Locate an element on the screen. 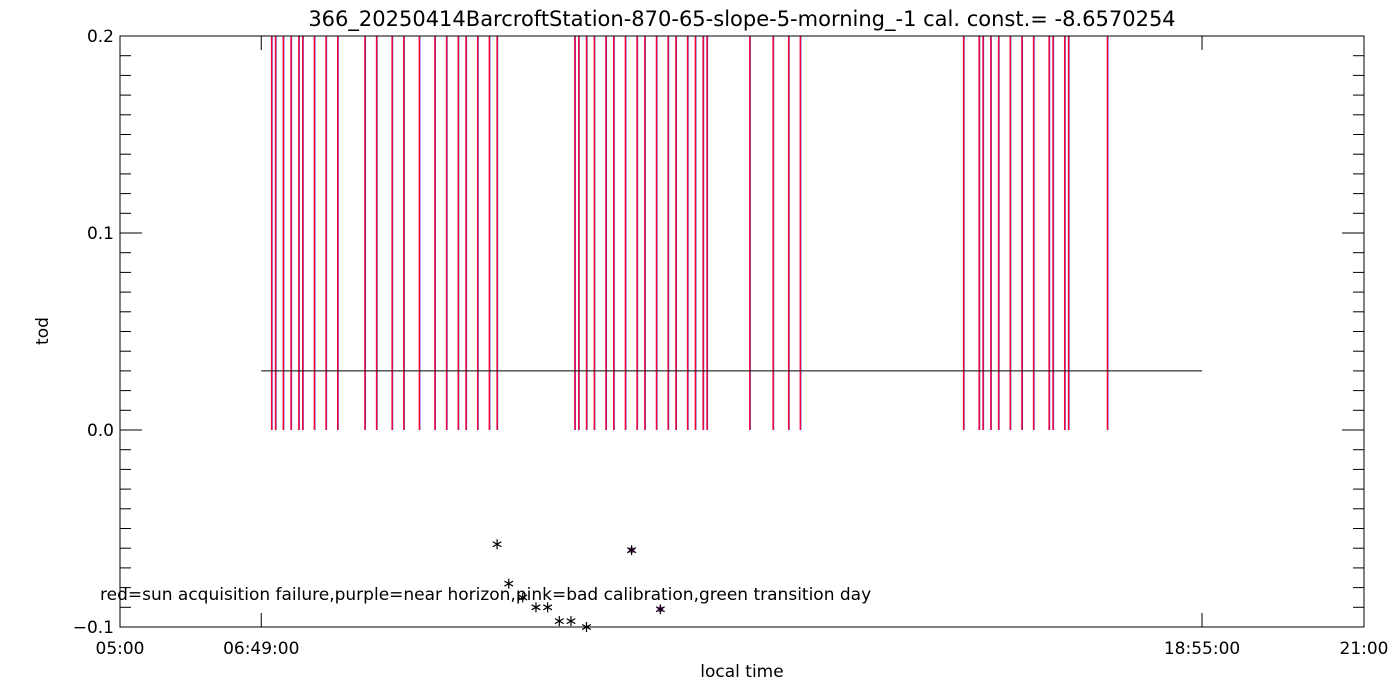 The image size is (1400, 700). x-tick-label: 06:49:00 is located at coordinates (261, 649).